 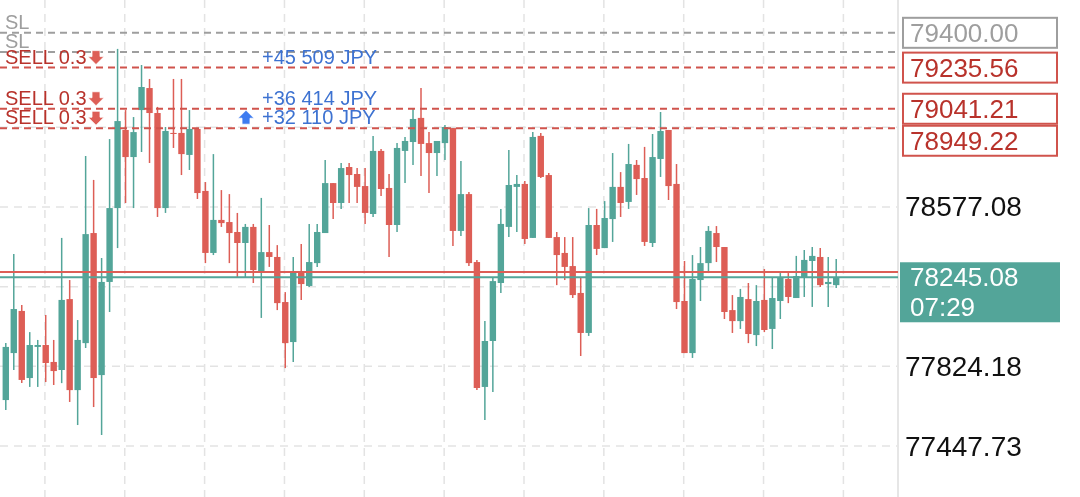 I want to click on annotation: +32 110 JPY, so click(x=319, y=117).